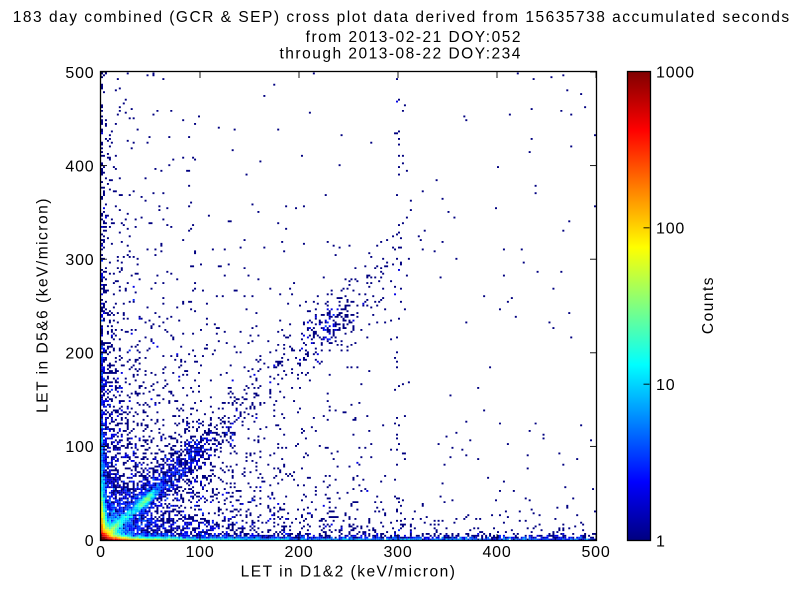 This screenshot has width=800, height=600. I want to click on svg-text: 1, so click(661, 541).